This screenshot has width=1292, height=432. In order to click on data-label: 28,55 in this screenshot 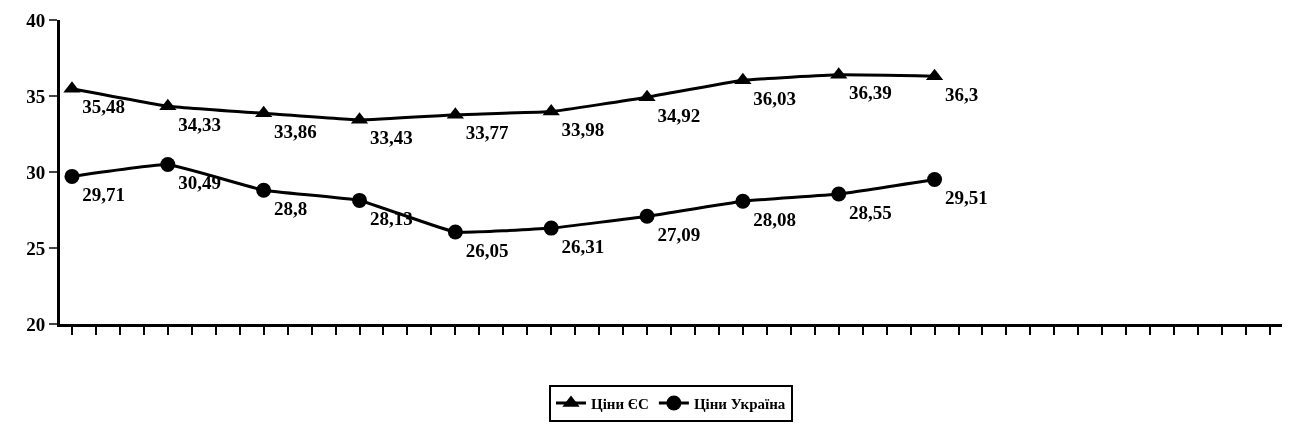, I will do `click(870, 212)`.